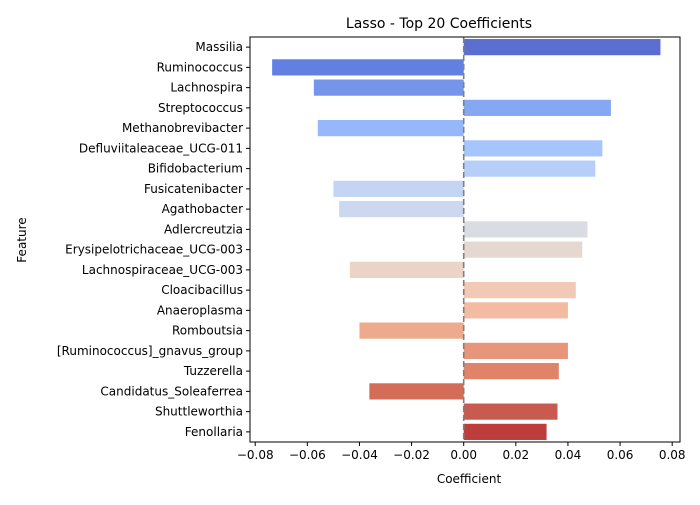 This screenshot has width=700, height=505. Describe the element at coordinates (203, 229) in the screenshot. I see `y-tick-label: Adlercreutzia` at that location.